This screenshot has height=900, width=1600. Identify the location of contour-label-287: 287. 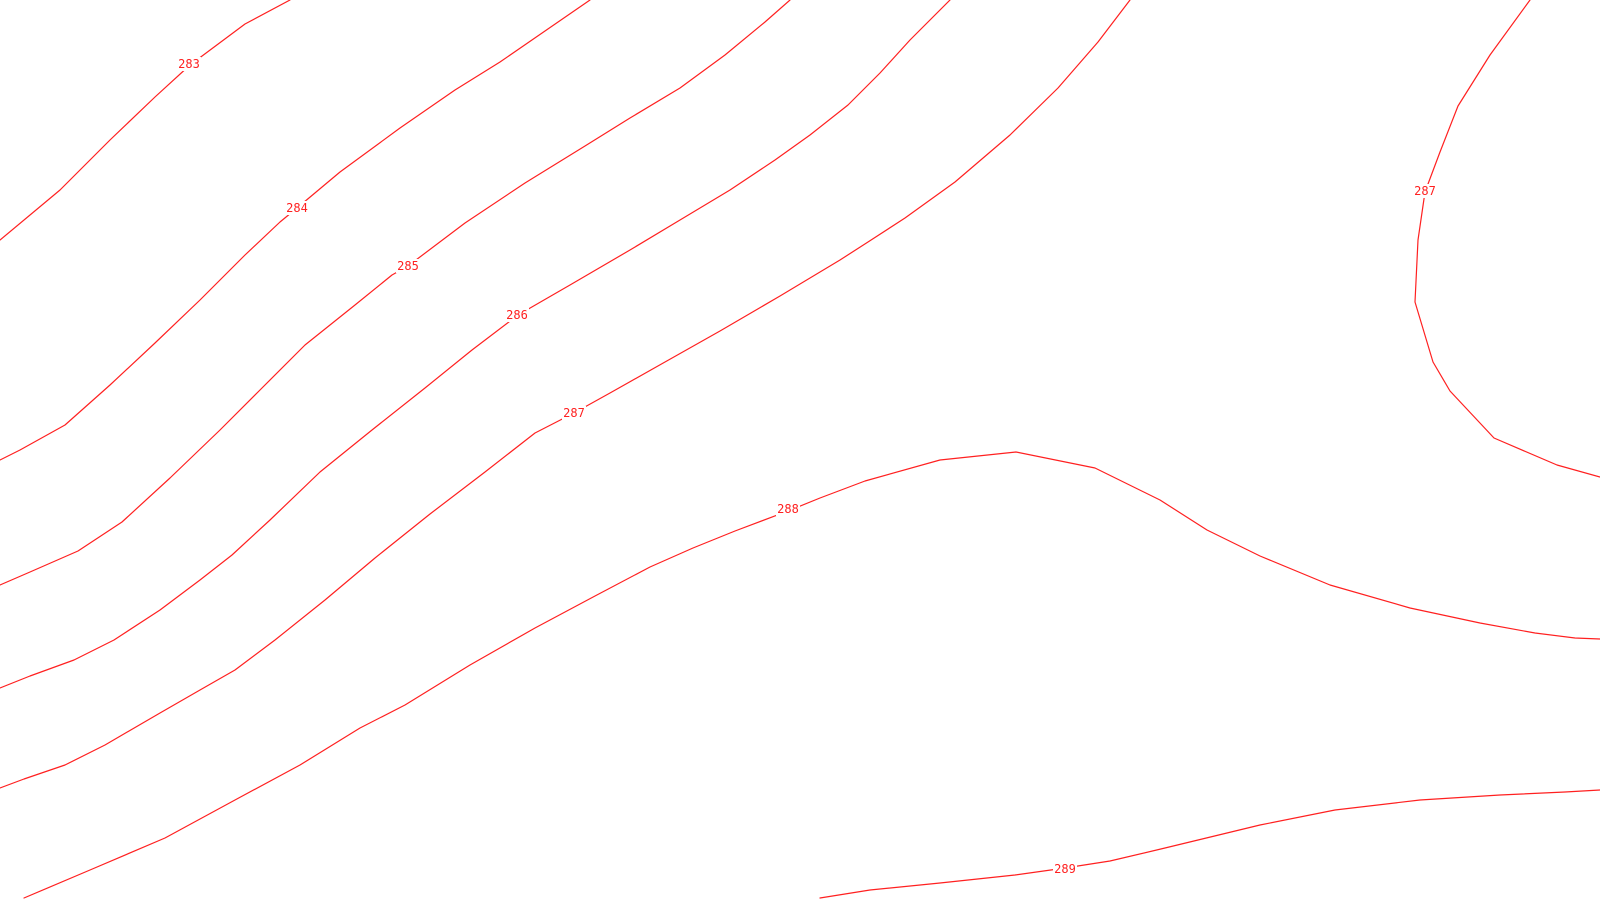
(574, 413).